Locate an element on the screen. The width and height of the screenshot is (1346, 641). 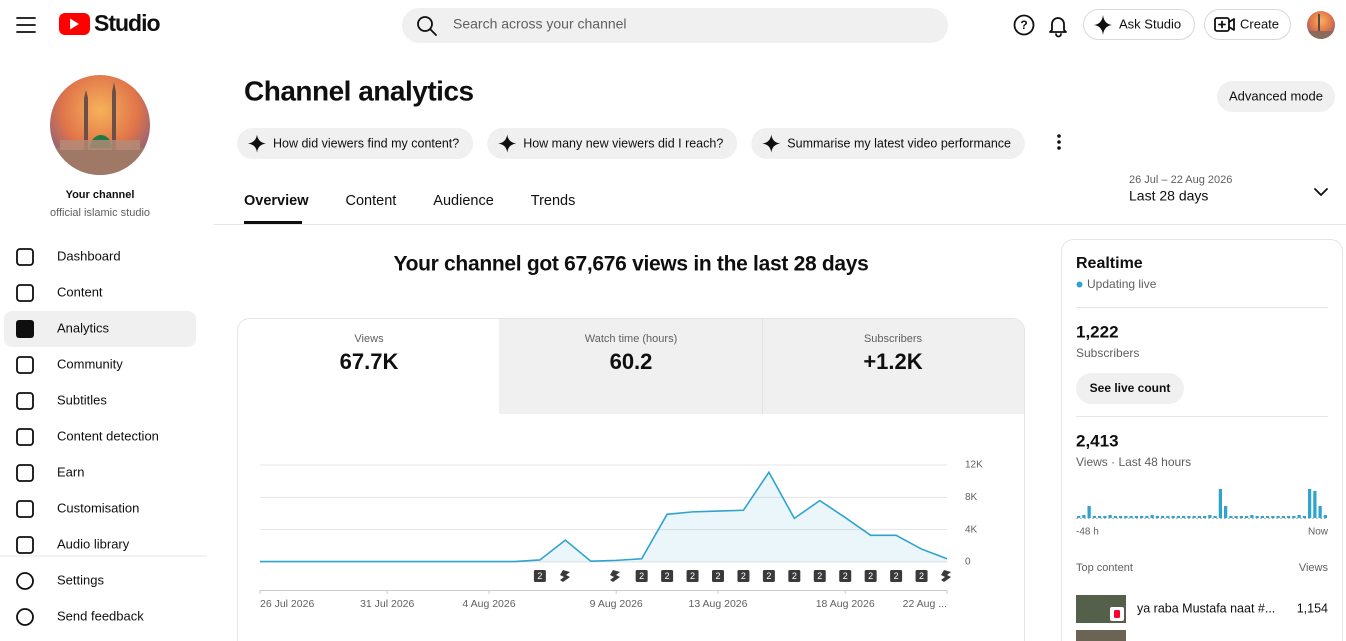
menu-button is located at coordinates (26, 25).